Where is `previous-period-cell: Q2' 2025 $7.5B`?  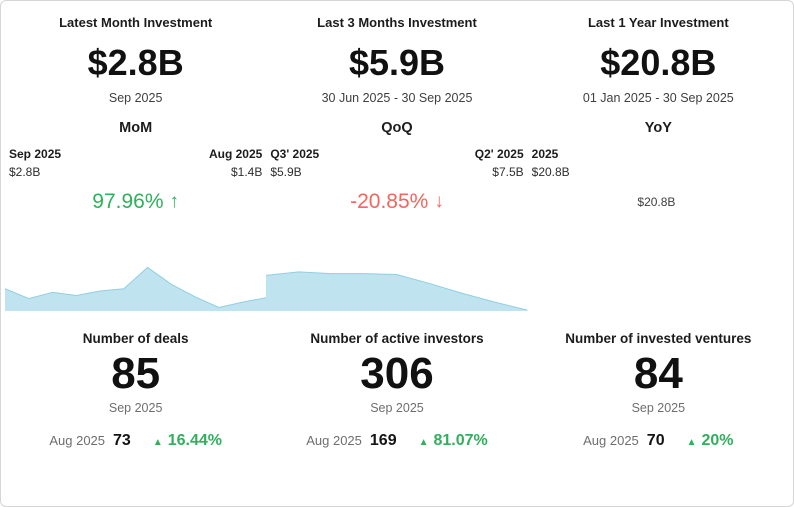 previous-period-cell: Q2' 2025 $7.5B is located at coordinates (499, 163).